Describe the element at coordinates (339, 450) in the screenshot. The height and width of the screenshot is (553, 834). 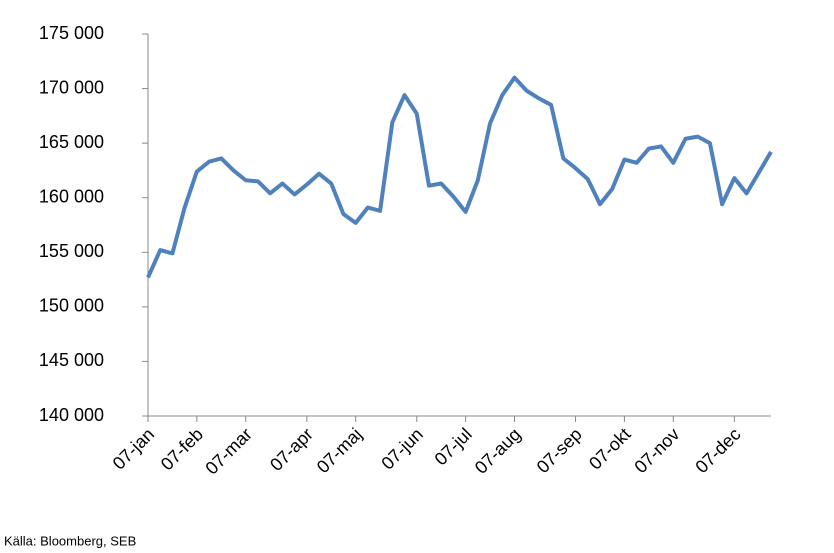
I see `x-tick-label: 07-maj` at that location.